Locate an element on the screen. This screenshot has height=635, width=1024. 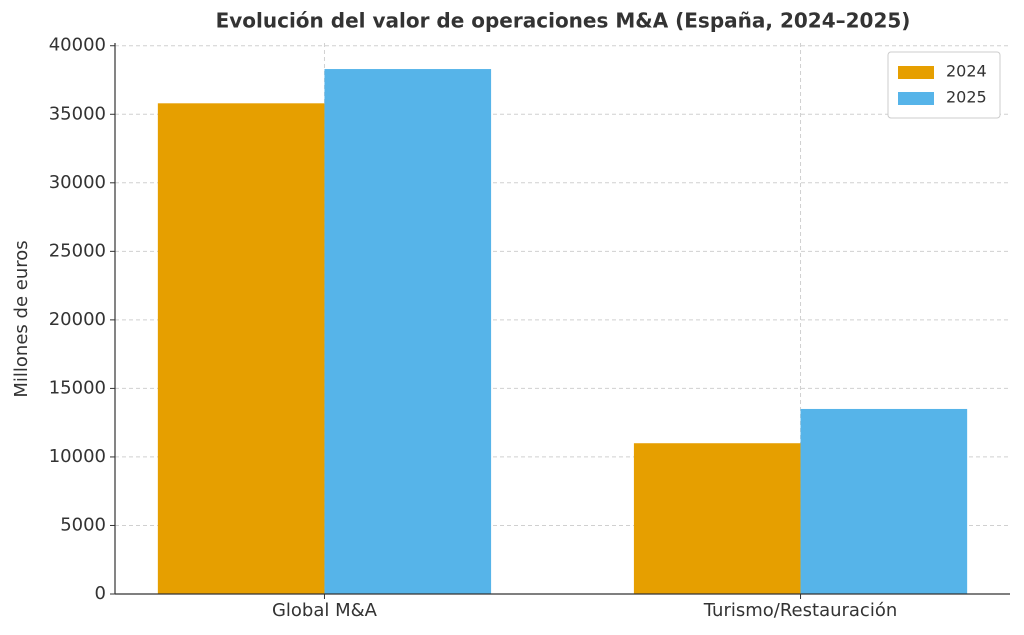
y-tick-label: 0 is located at coordinates (100, 593).